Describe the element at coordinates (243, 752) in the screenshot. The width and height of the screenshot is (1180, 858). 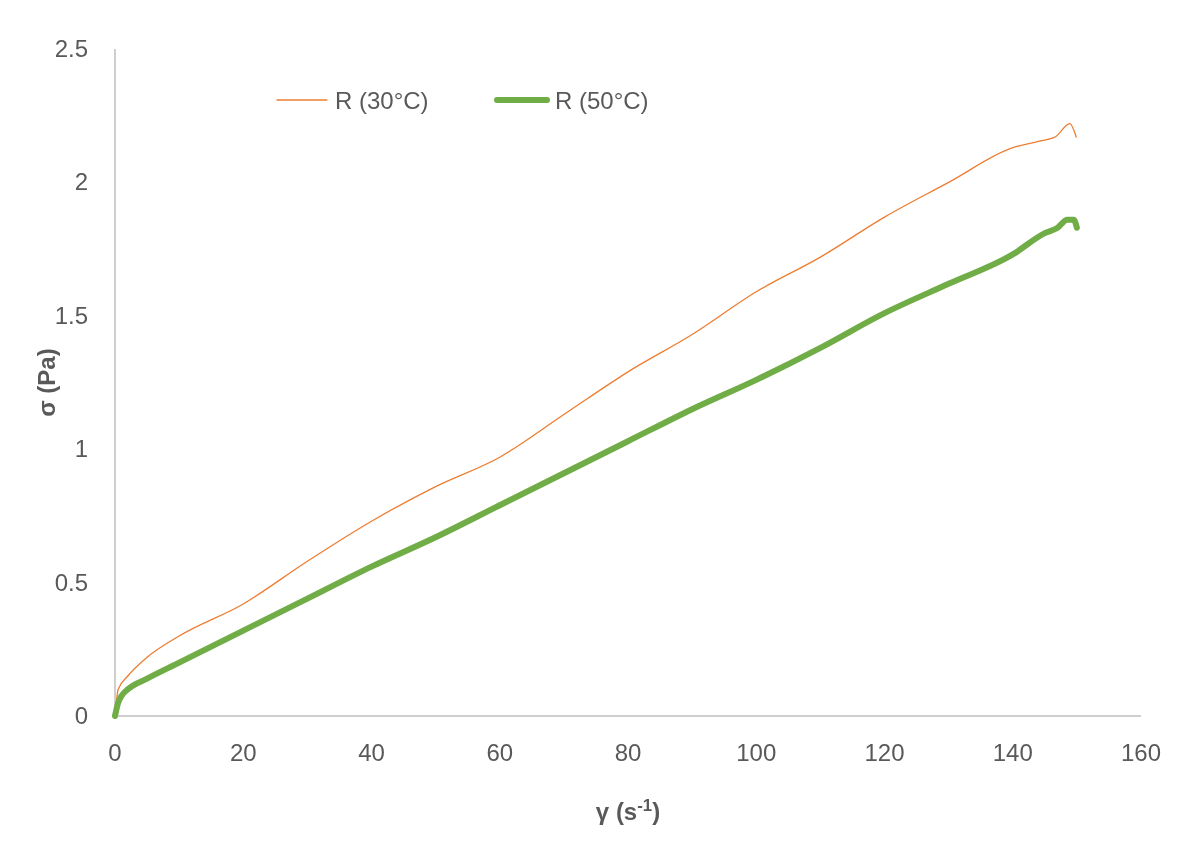
I see `x-tick-label: 20` at that location.